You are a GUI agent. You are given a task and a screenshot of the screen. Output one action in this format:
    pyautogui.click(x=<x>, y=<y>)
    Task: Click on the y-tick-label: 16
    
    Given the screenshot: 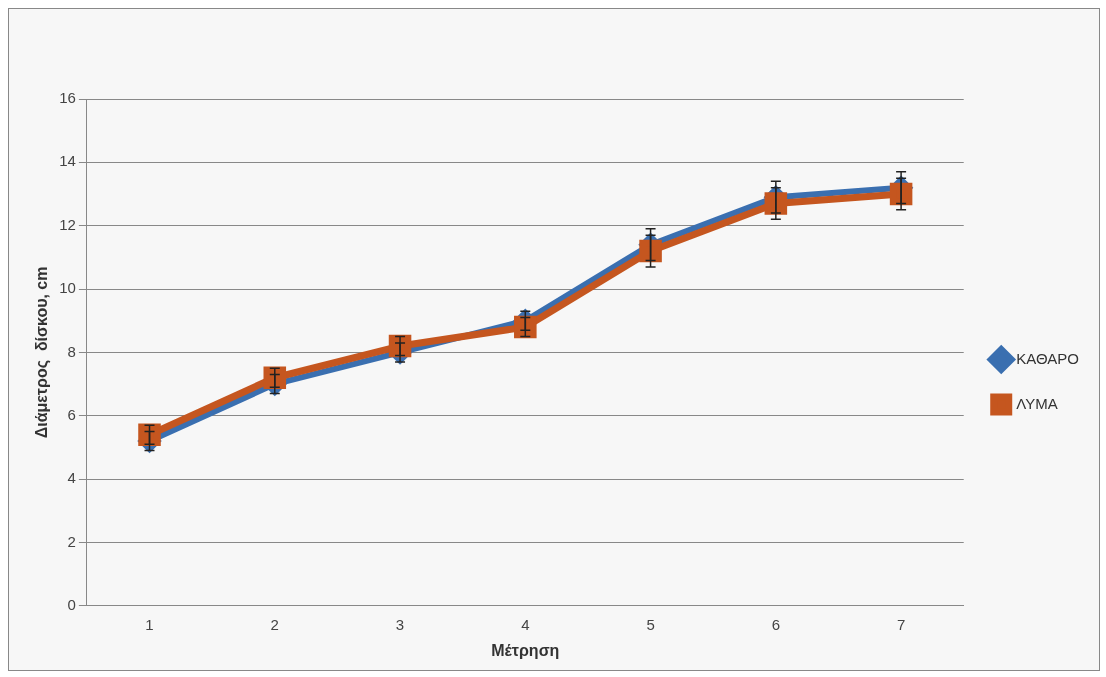 What is the action you would take?
    pyautogui.click(x=67, y=98)
    